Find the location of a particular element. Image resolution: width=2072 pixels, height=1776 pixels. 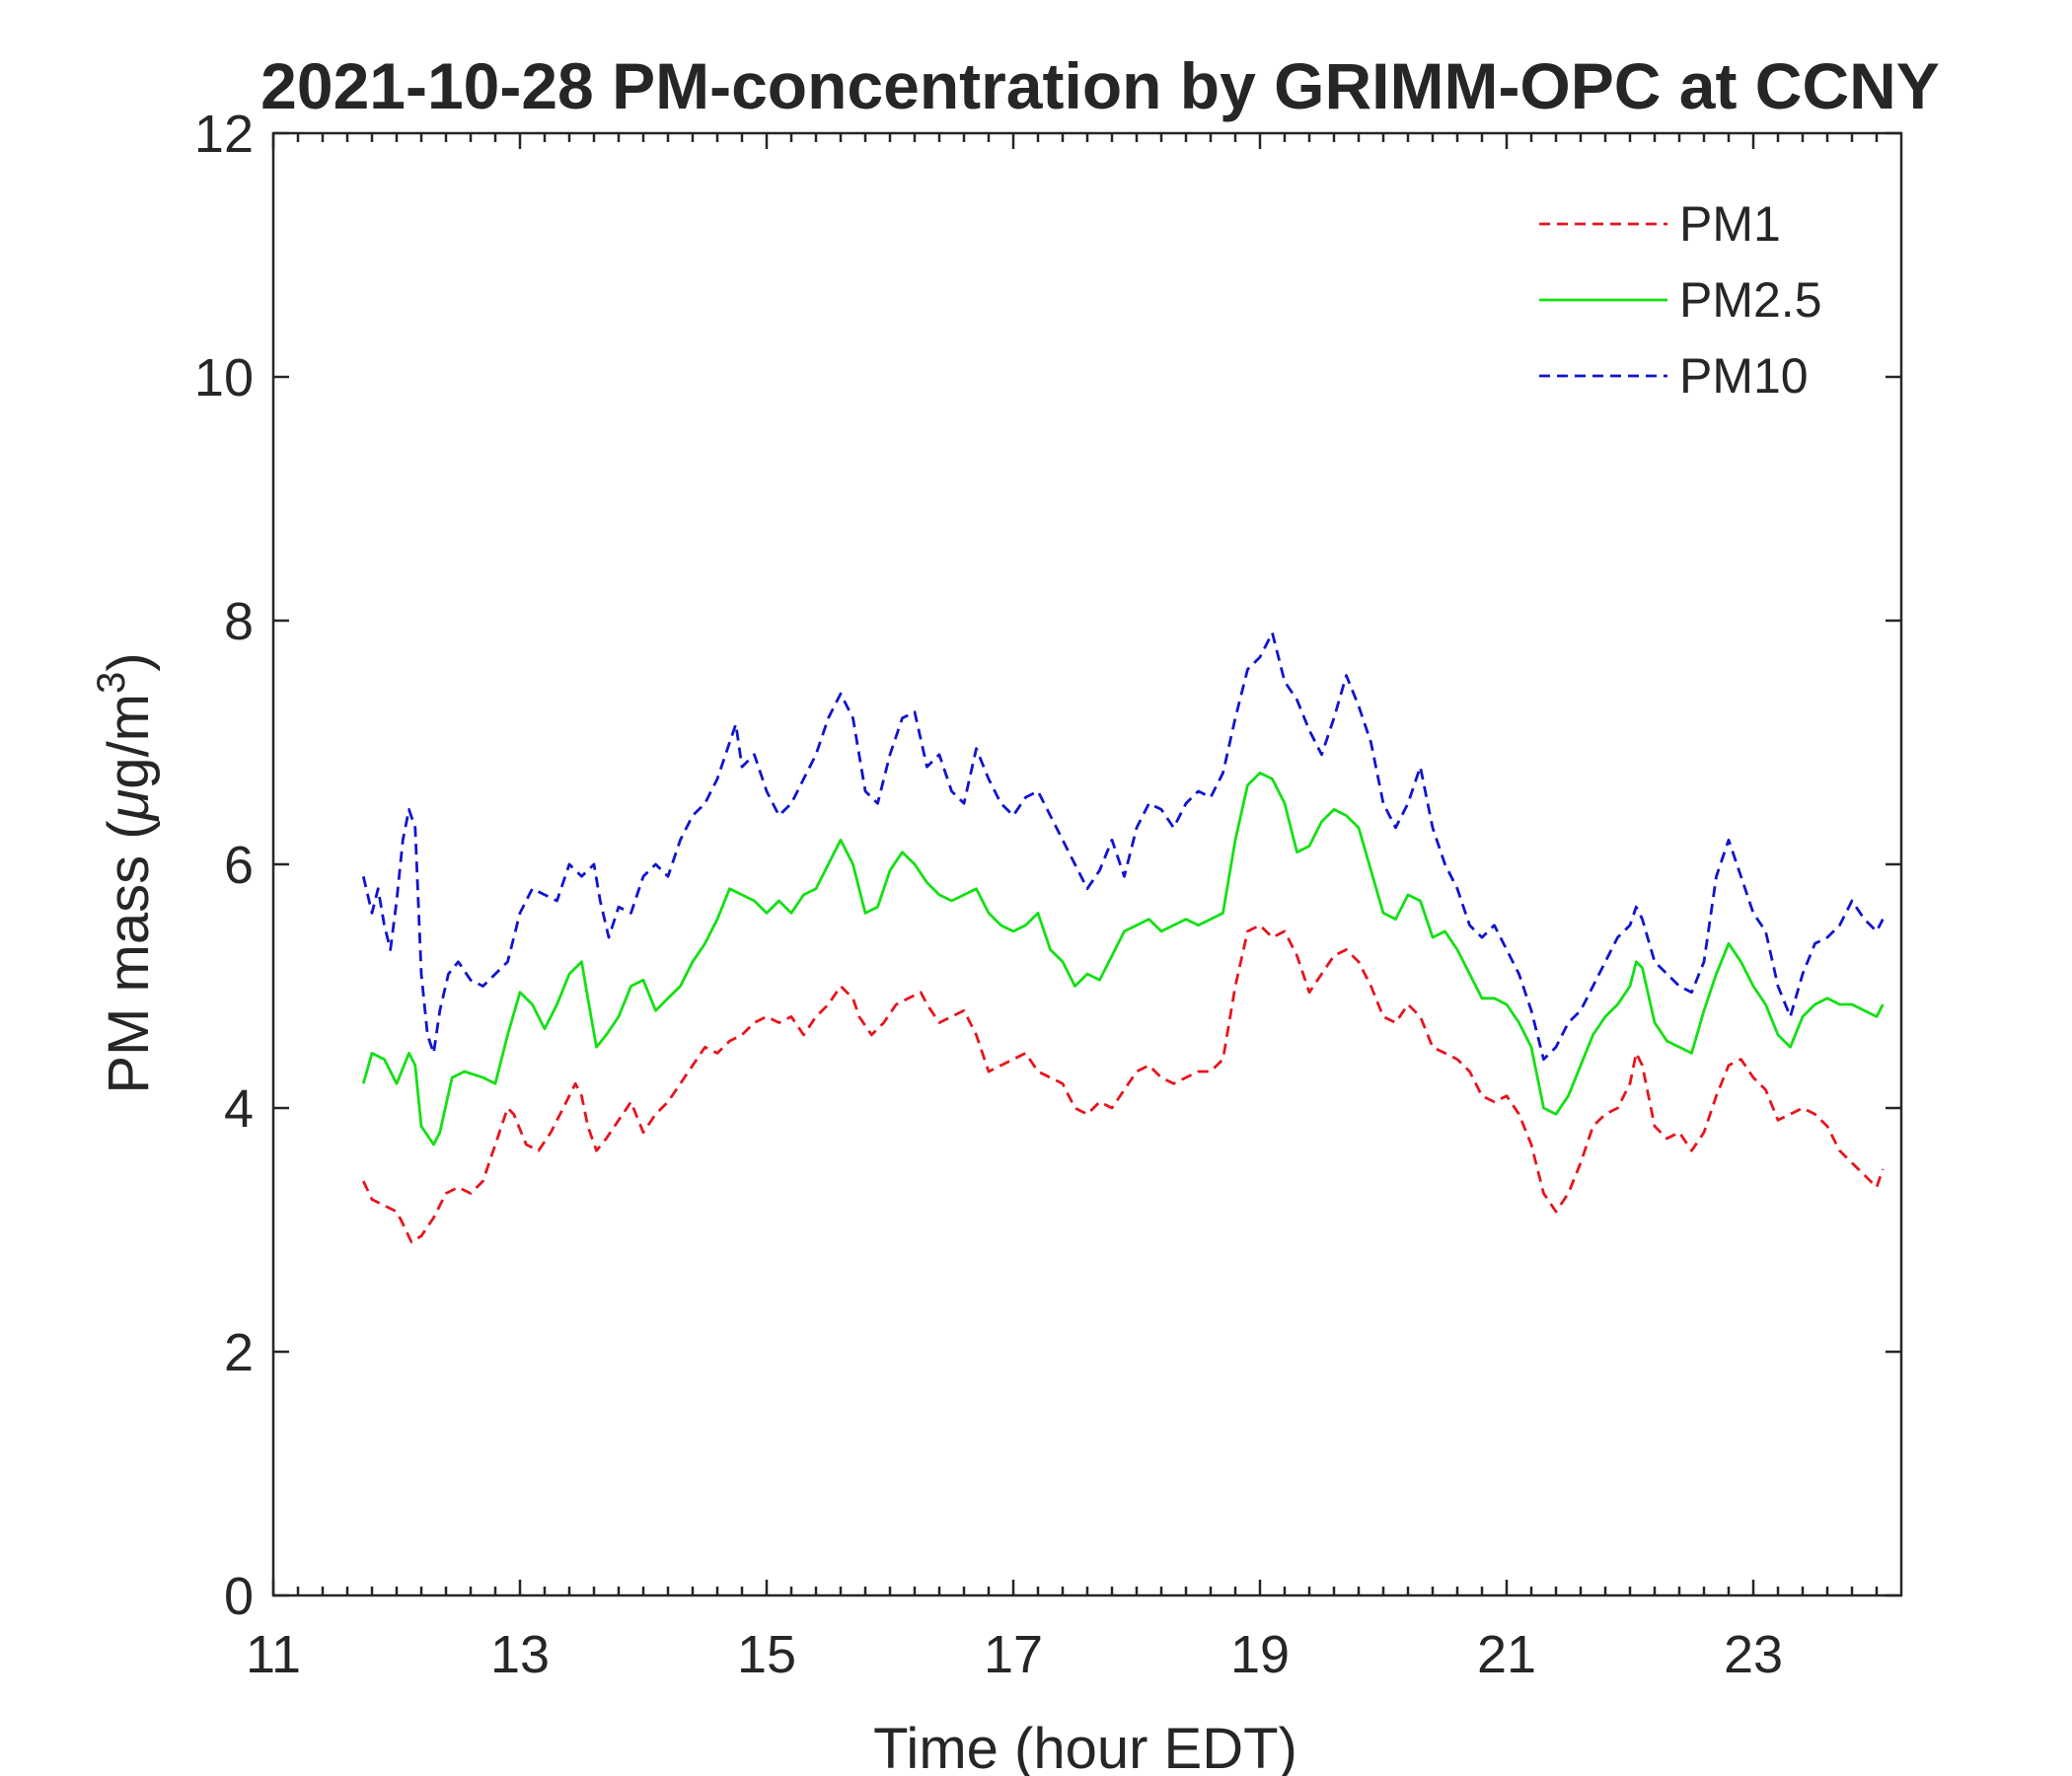

y-tick-label: 4 is located at coordinates (239, 1109).